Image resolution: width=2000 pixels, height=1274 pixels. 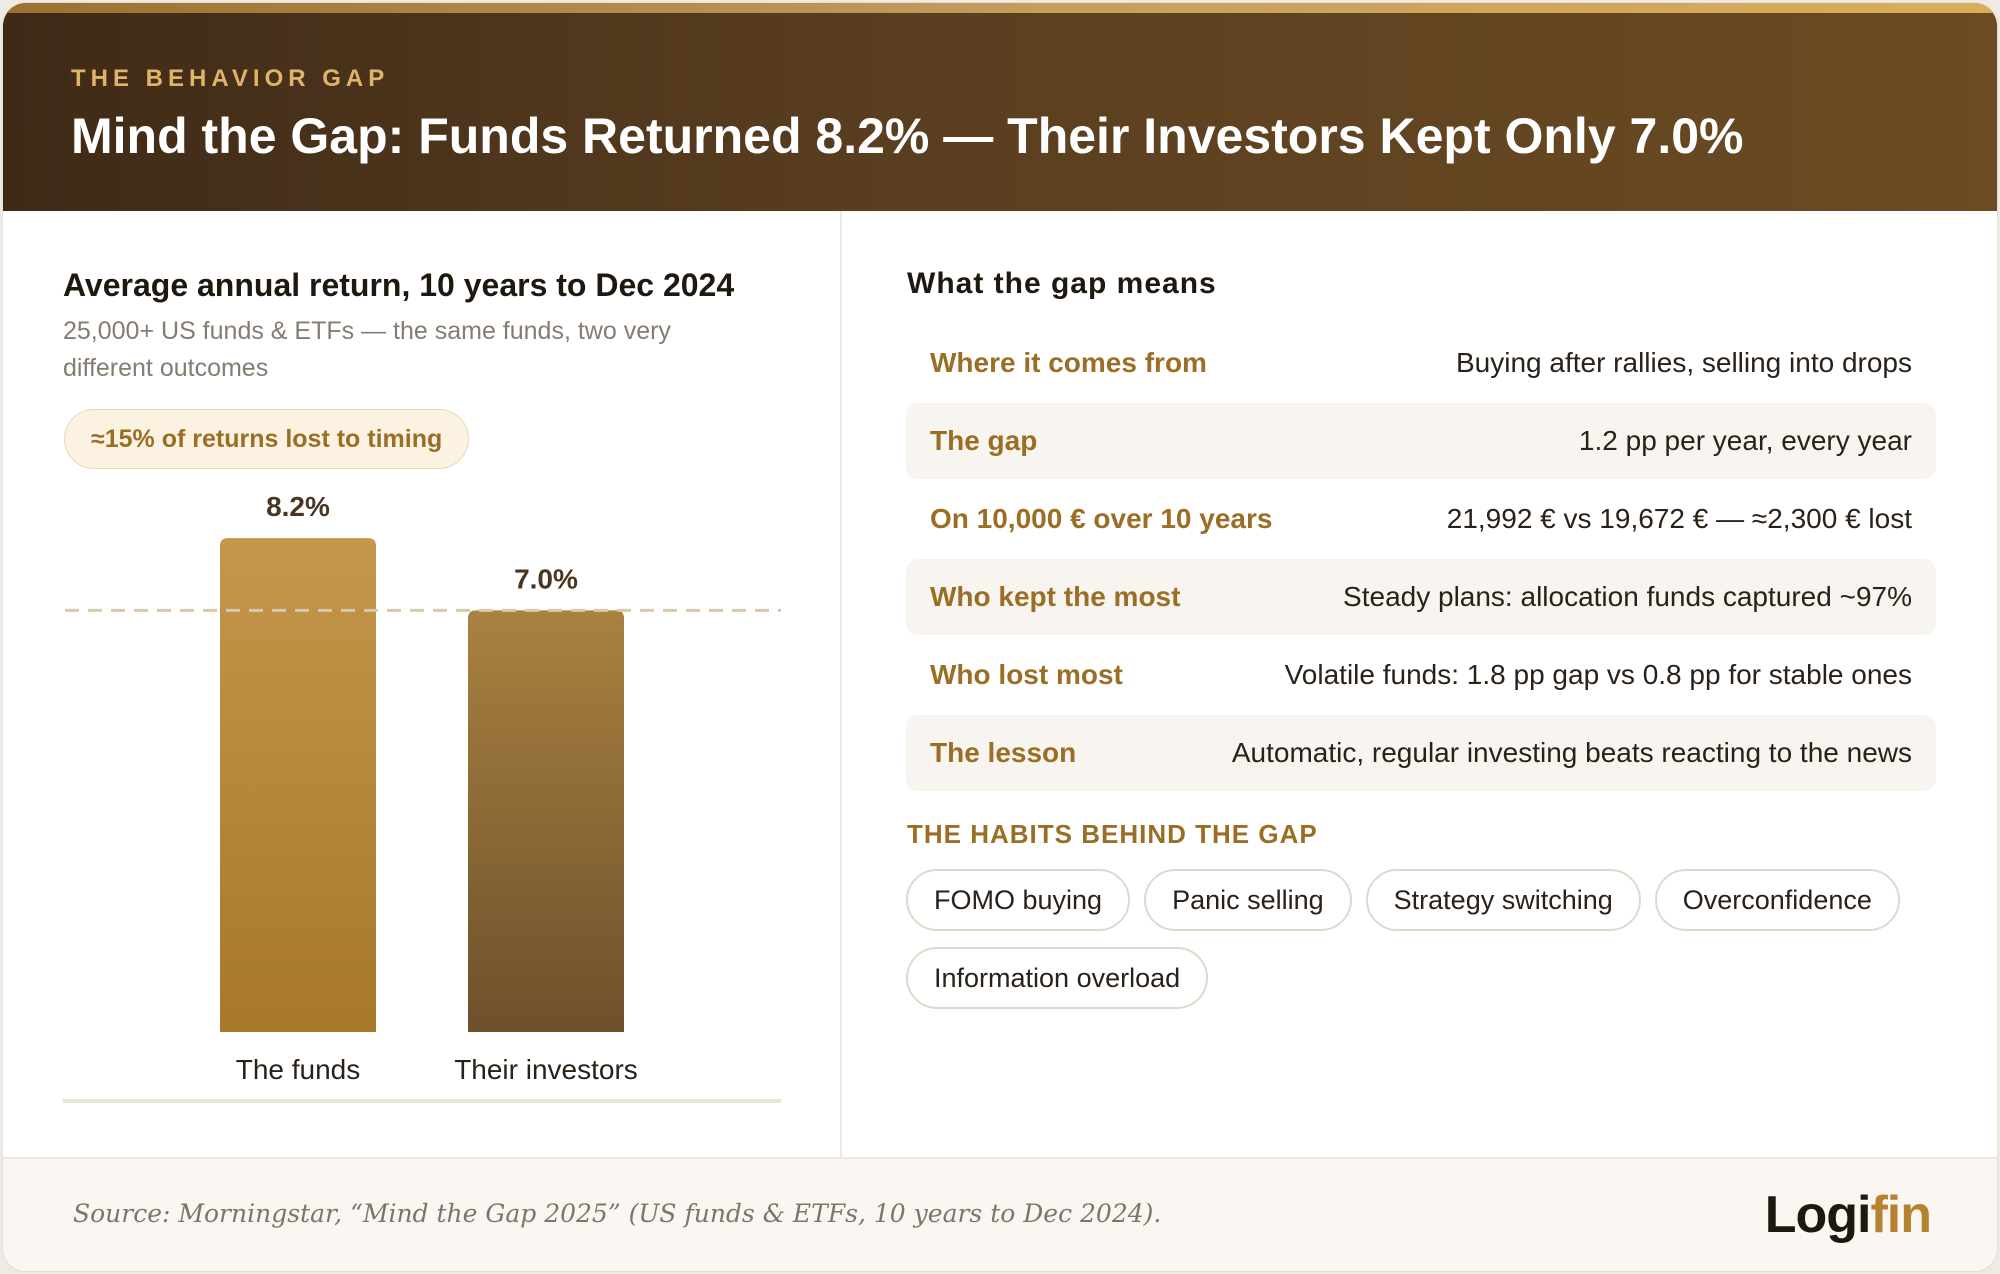 I want to click on row-value: 21,992 € vs 19,672 € — ≈2,300 € lost, so click(x=1679, y=518).